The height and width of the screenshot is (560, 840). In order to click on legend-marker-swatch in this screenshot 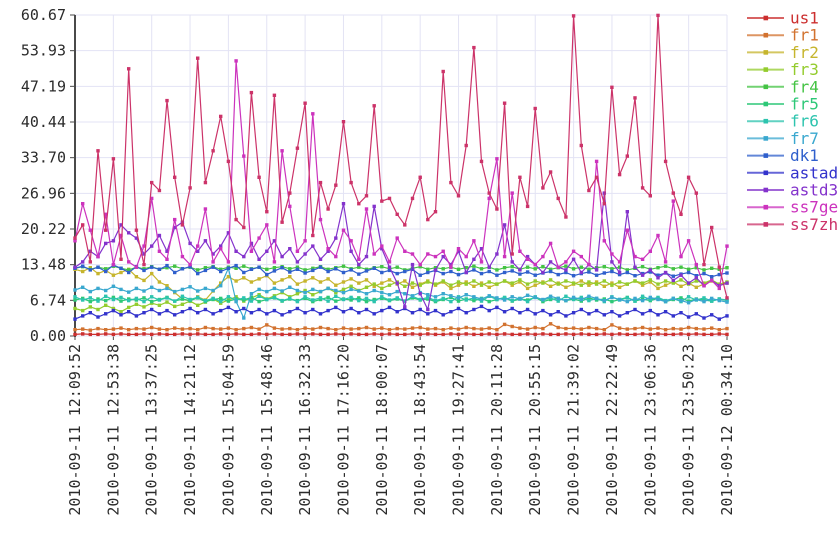, I will do `click(766, 121)`.